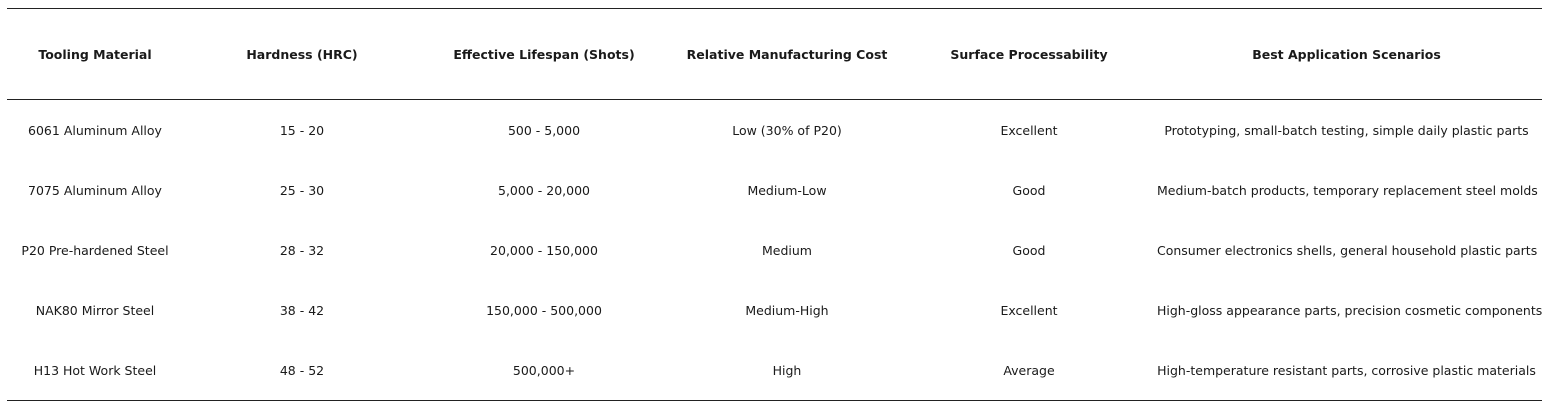 The height and width of the screenshot is (407, 1555). What do you see at coordinates (95, 250) in the screenshot?
I see `cell-tooling-material: P20 Pre-hardened Steel` at bounding box center [95, 250].